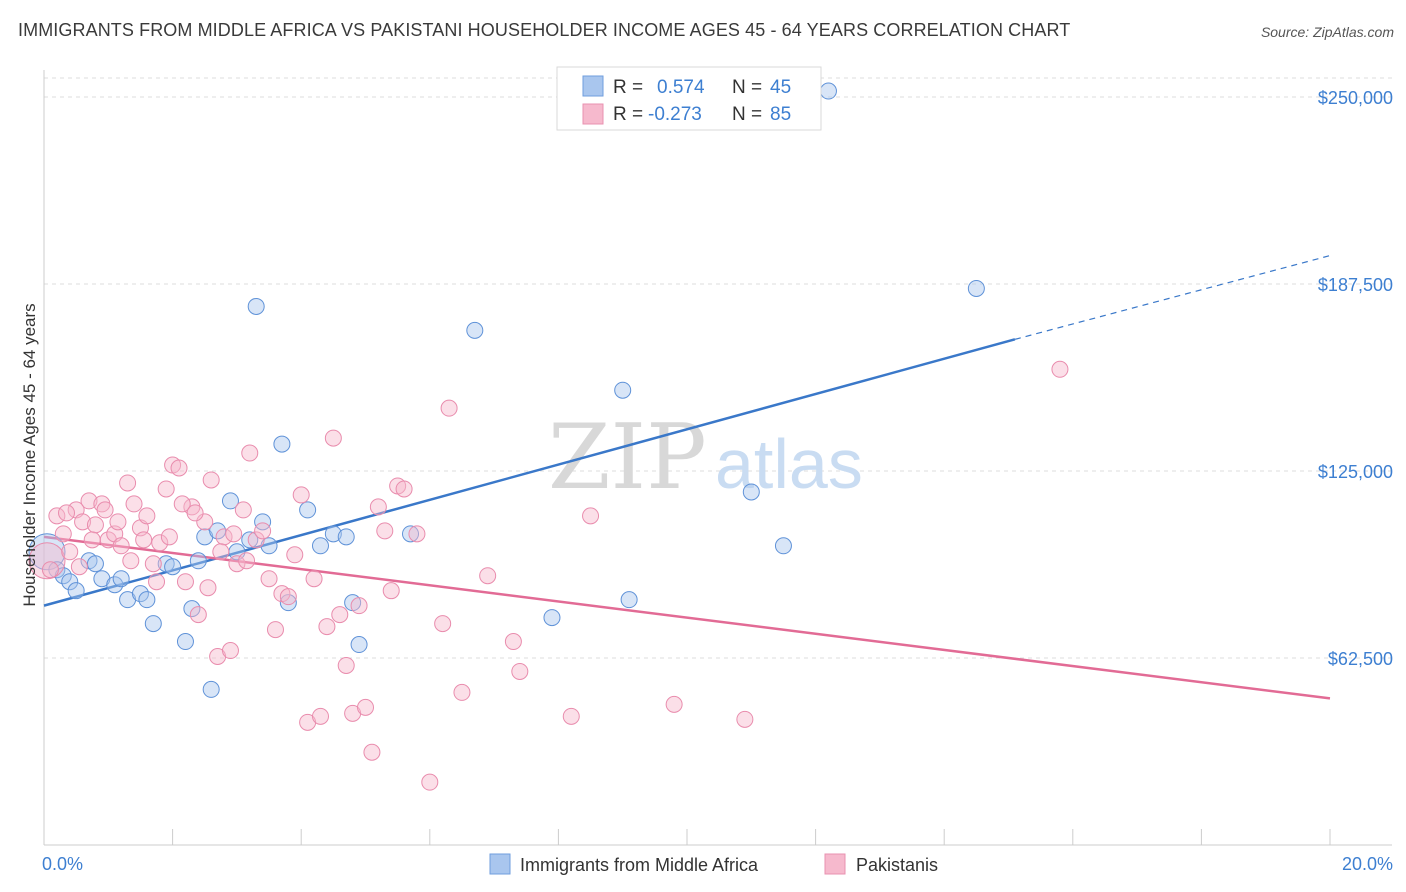 This screenshot has width=1406, height=892. Describe the element at coordinates (1367, 864) in the screenshot. I see `x-tick-label-end: 20.0%` at that location.